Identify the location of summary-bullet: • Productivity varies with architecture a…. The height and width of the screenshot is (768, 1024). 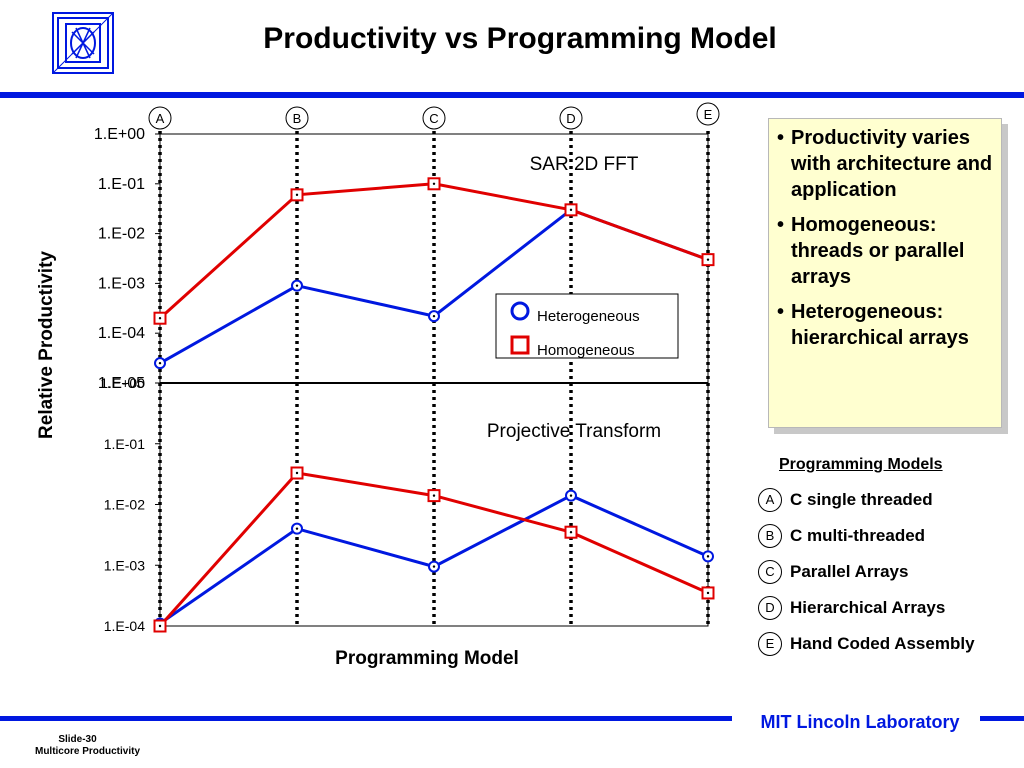
(887, 164).